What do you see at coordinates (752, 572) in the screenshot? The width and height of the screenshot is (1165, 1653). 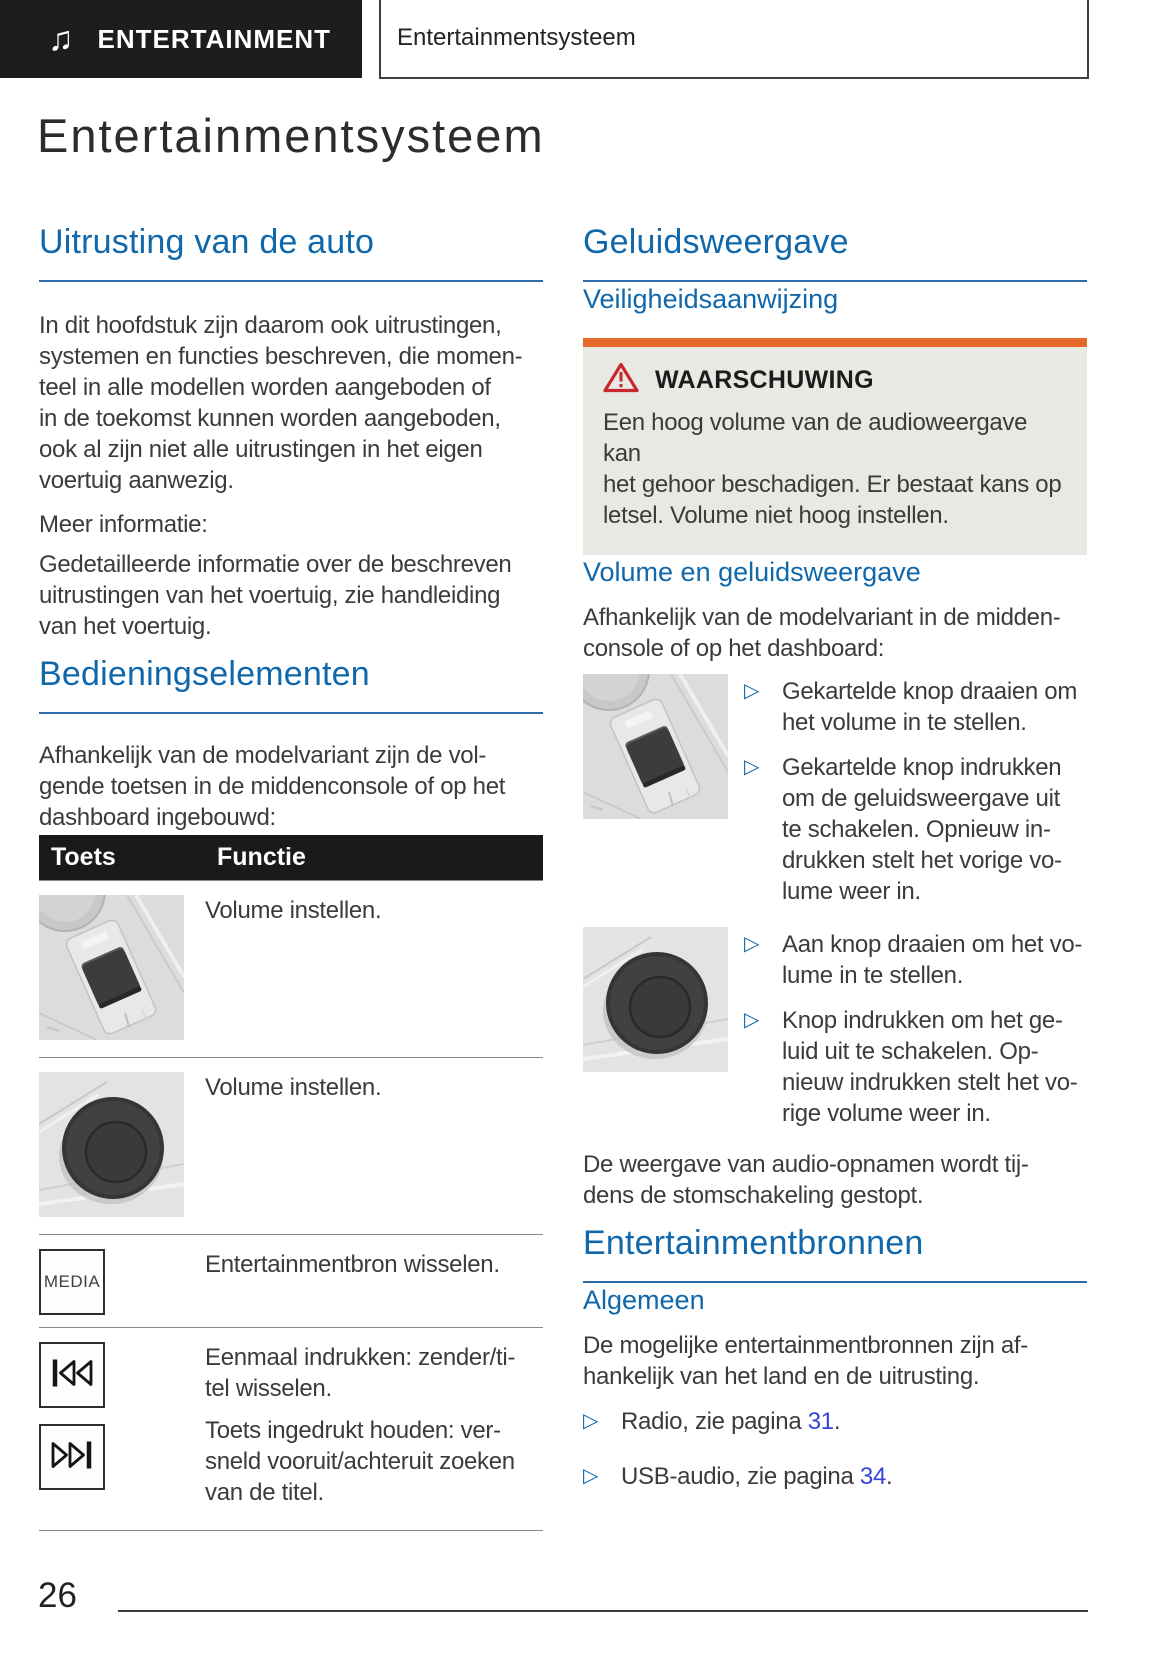 I see `subheading-volume: Volume en geluidsweergave` at bounding box center [752, 572].